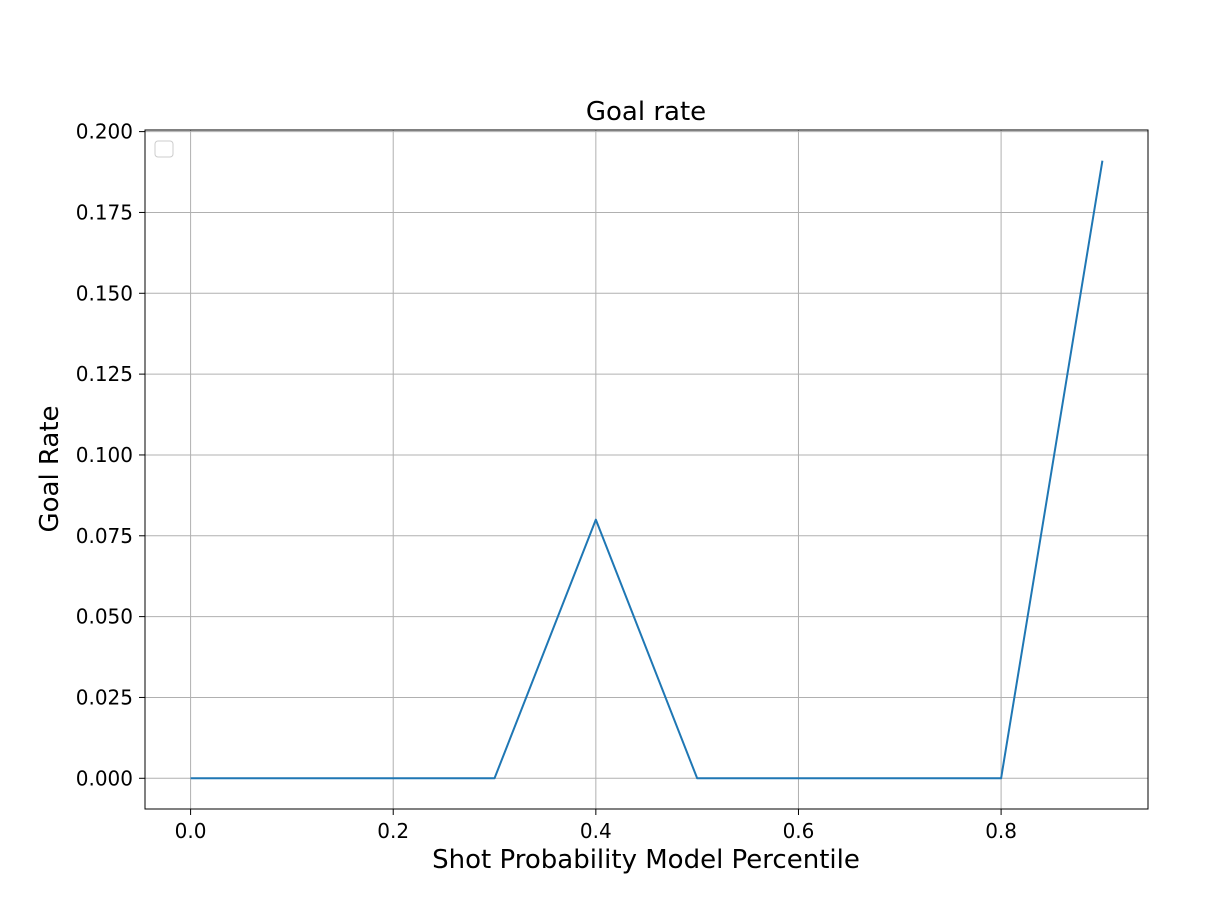  I want to click on y-tick-label: 0.200, so click(104, 132).